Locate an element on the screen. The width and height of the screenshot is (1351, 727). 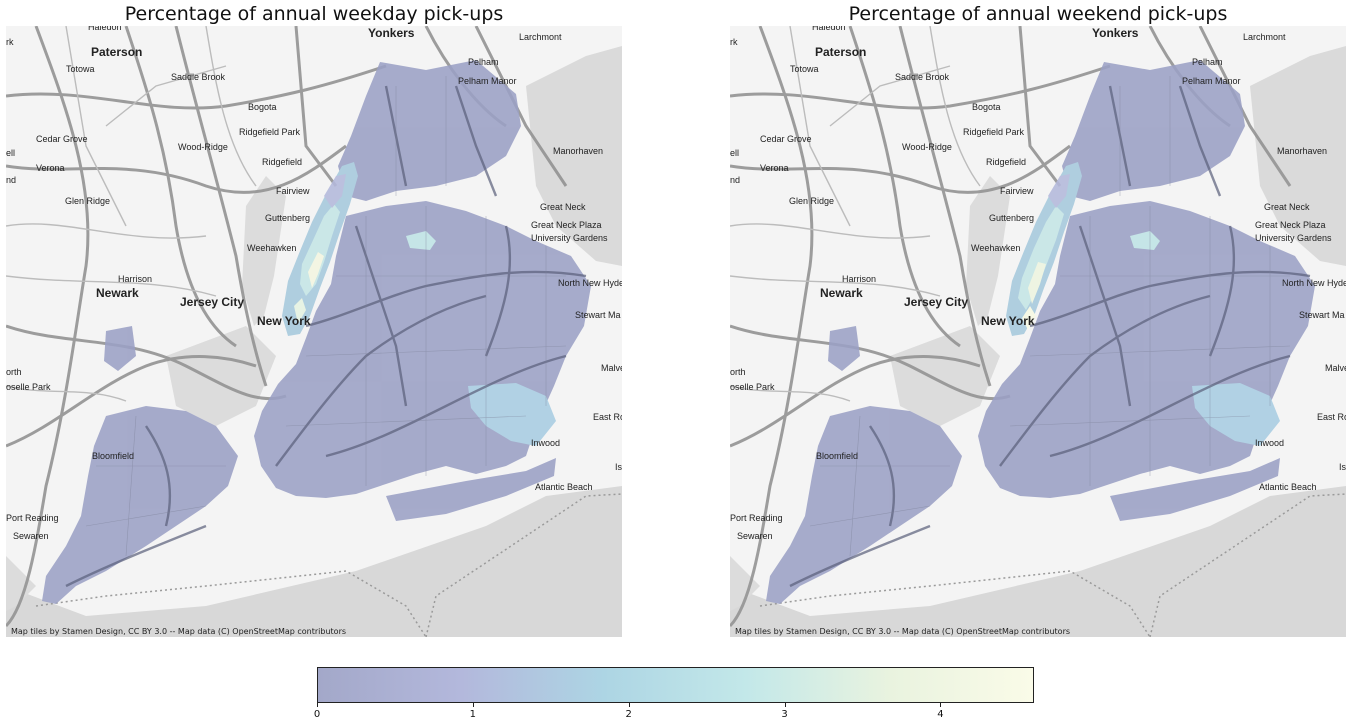
colorbar-ticks: 0 1 2 3 4 is located at coordinates (673, 713).